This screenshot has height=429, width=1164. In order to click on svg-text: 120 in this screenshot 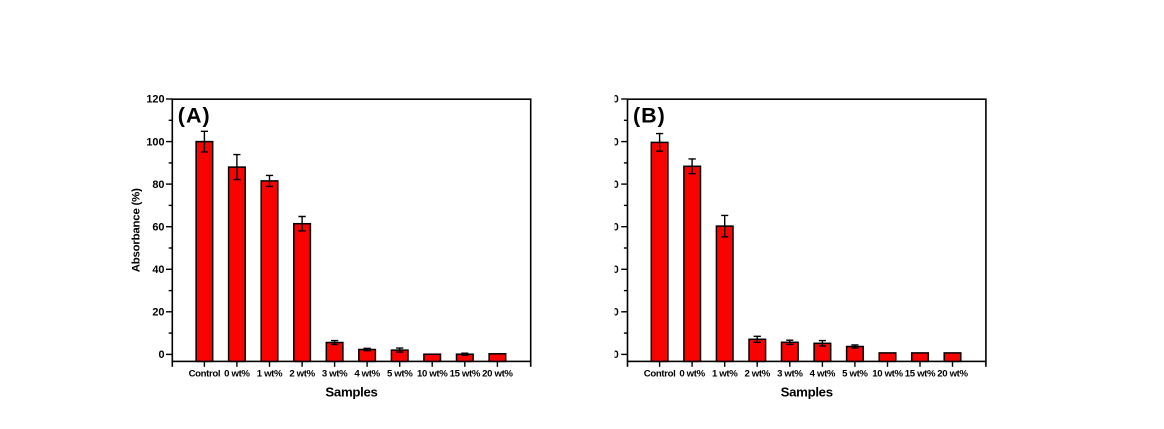, I will do `click(155, 100)`.